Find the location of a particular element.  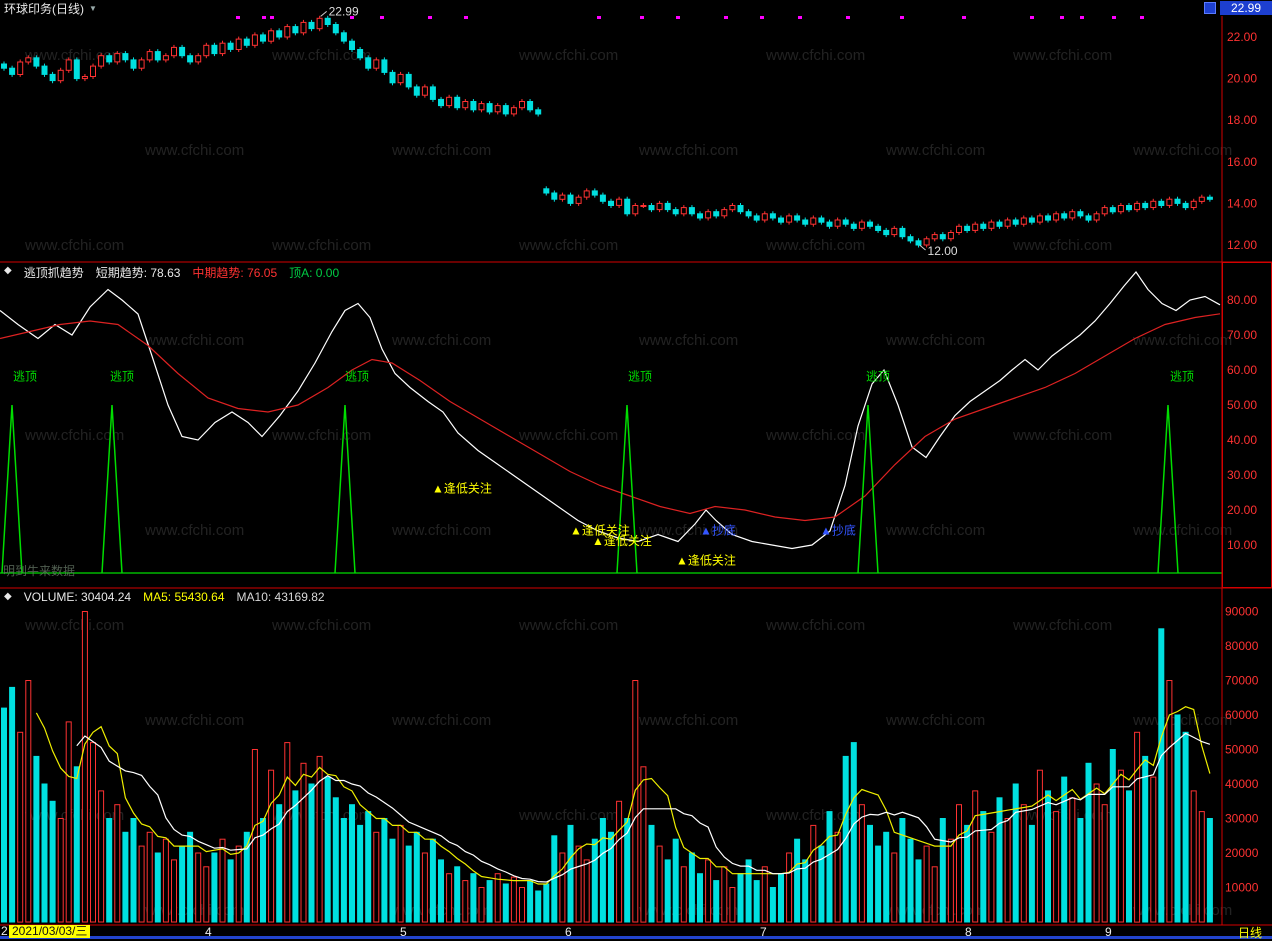

indicator-corner-note: 明到牛来数据 is located at coordinates (39, 571).